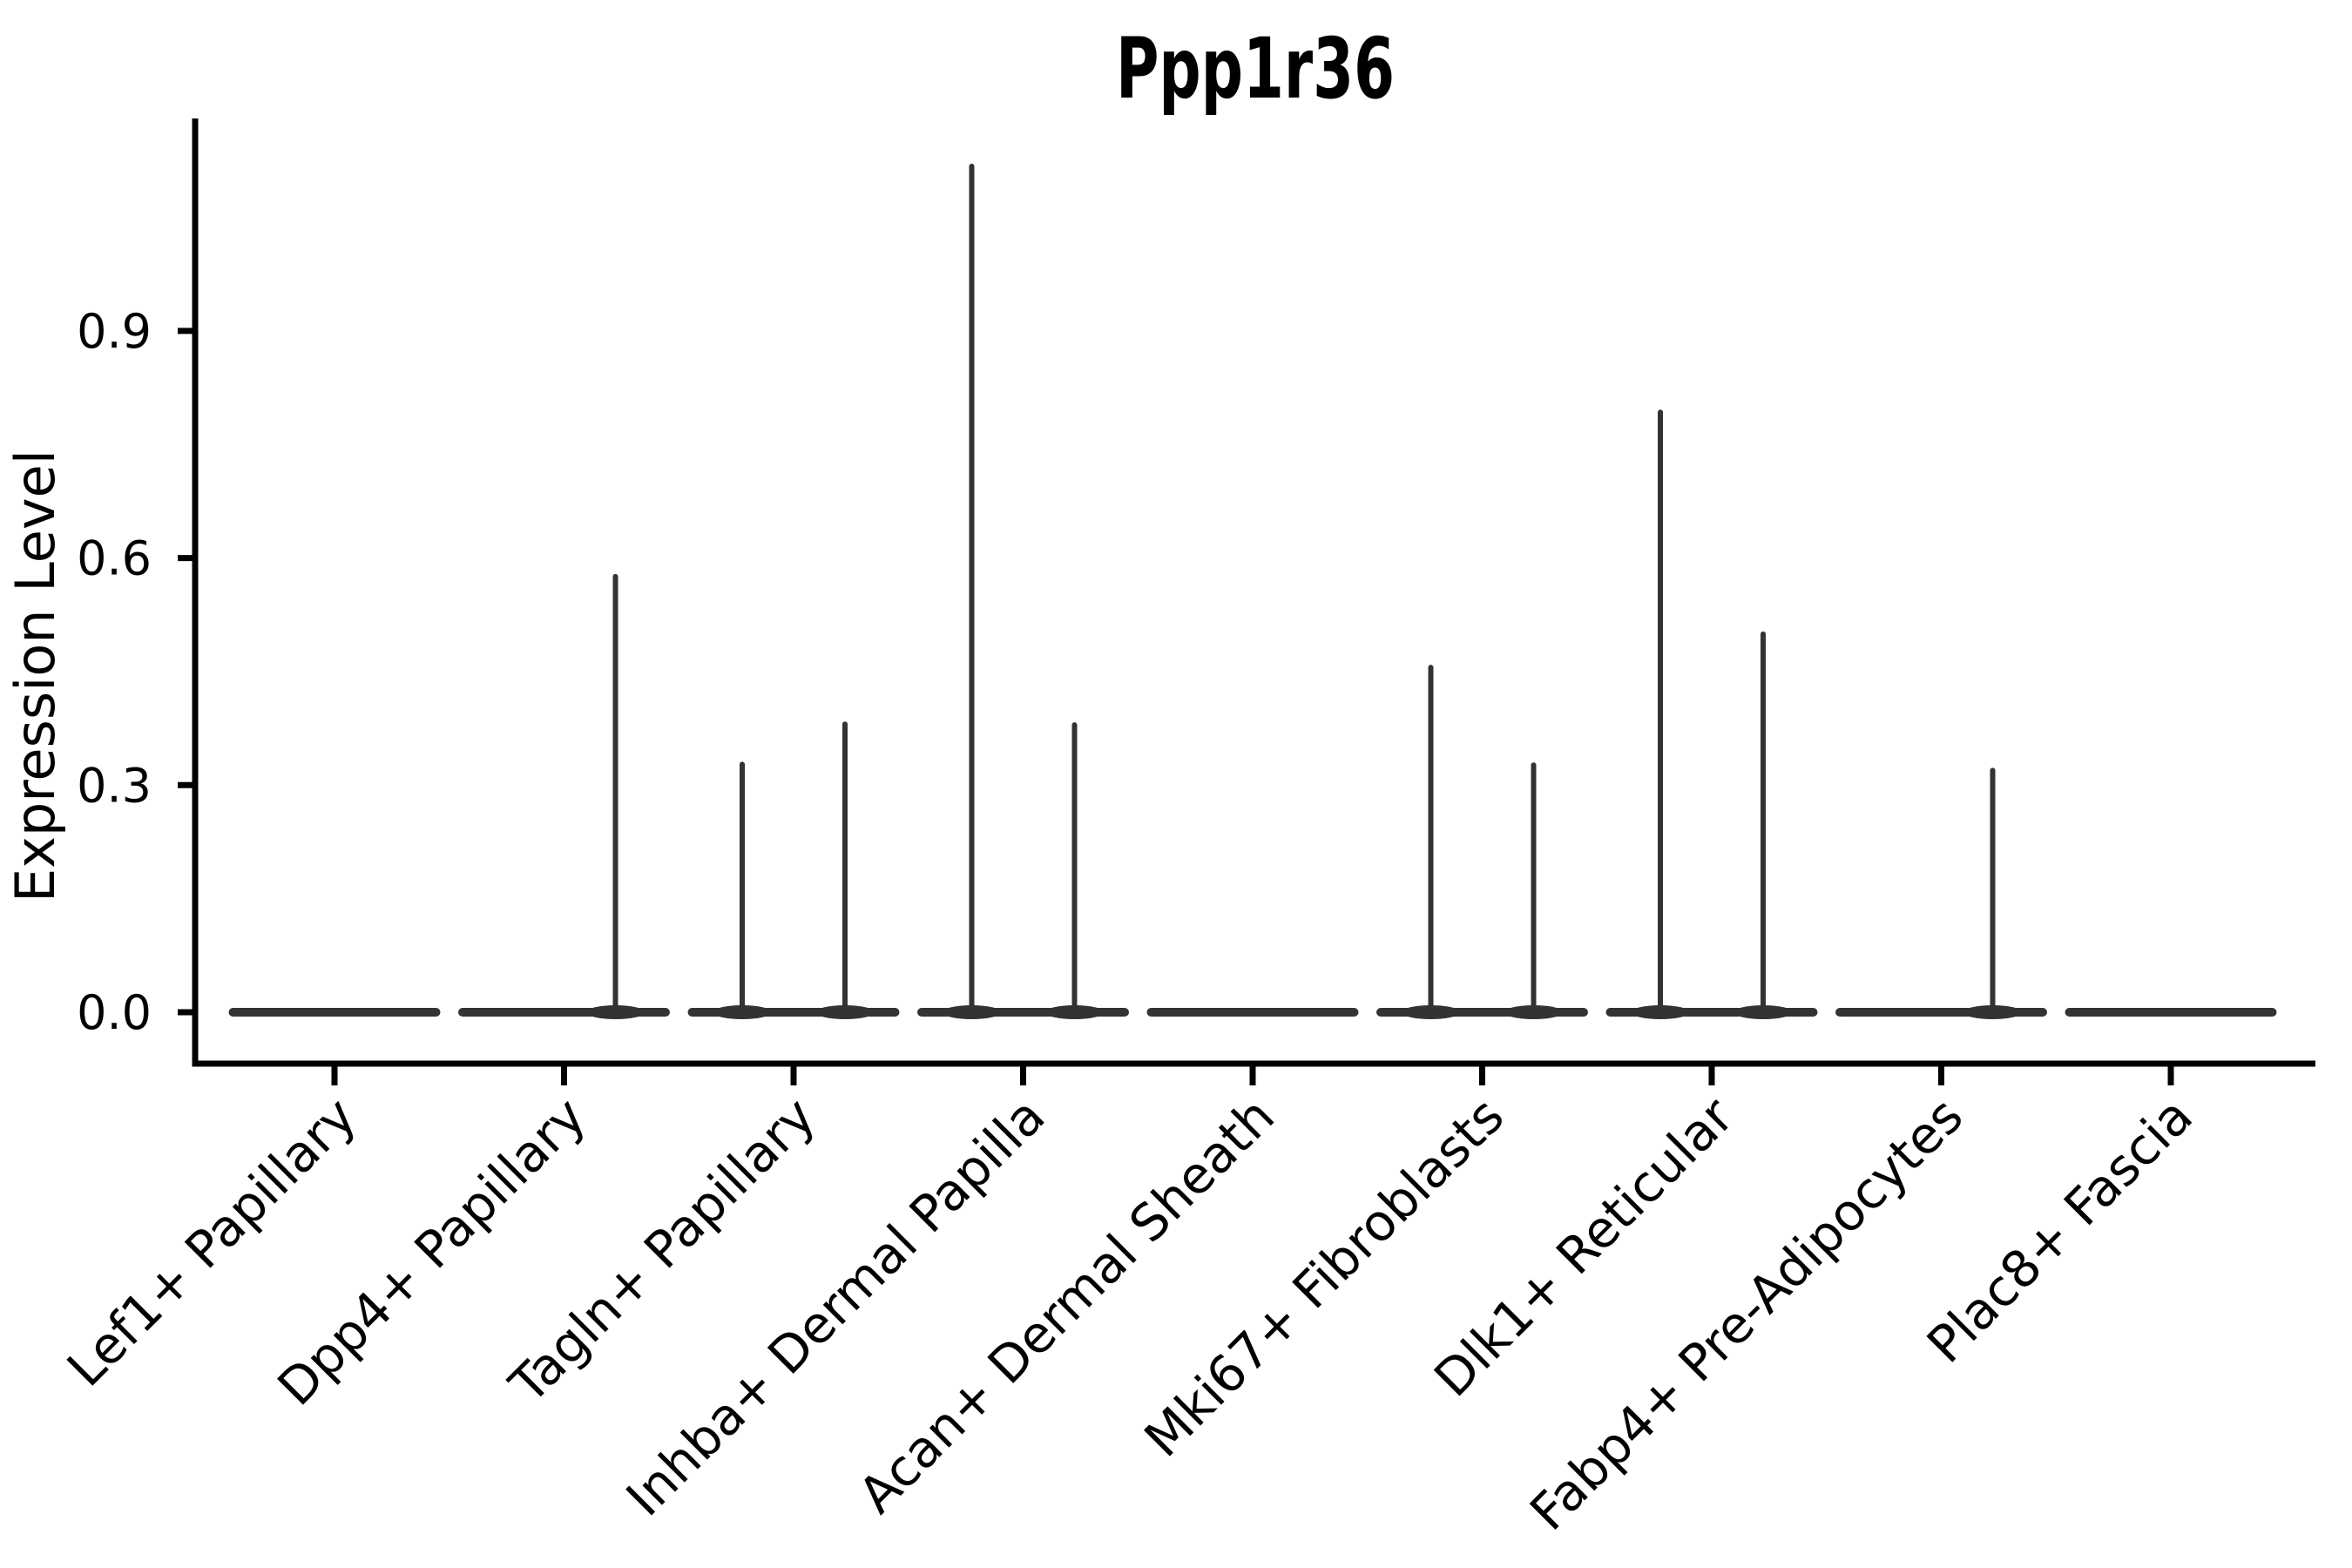 This screenshot has width=2352, height=1568. I want to click on y-tick-label: 0.3, so click(114, 785).